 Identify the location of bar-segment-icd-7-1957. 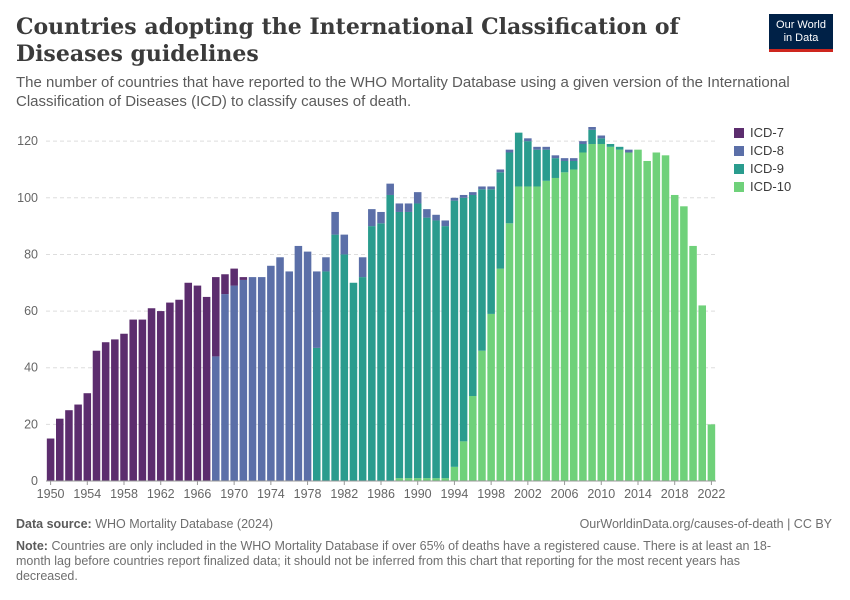
(115, 410).